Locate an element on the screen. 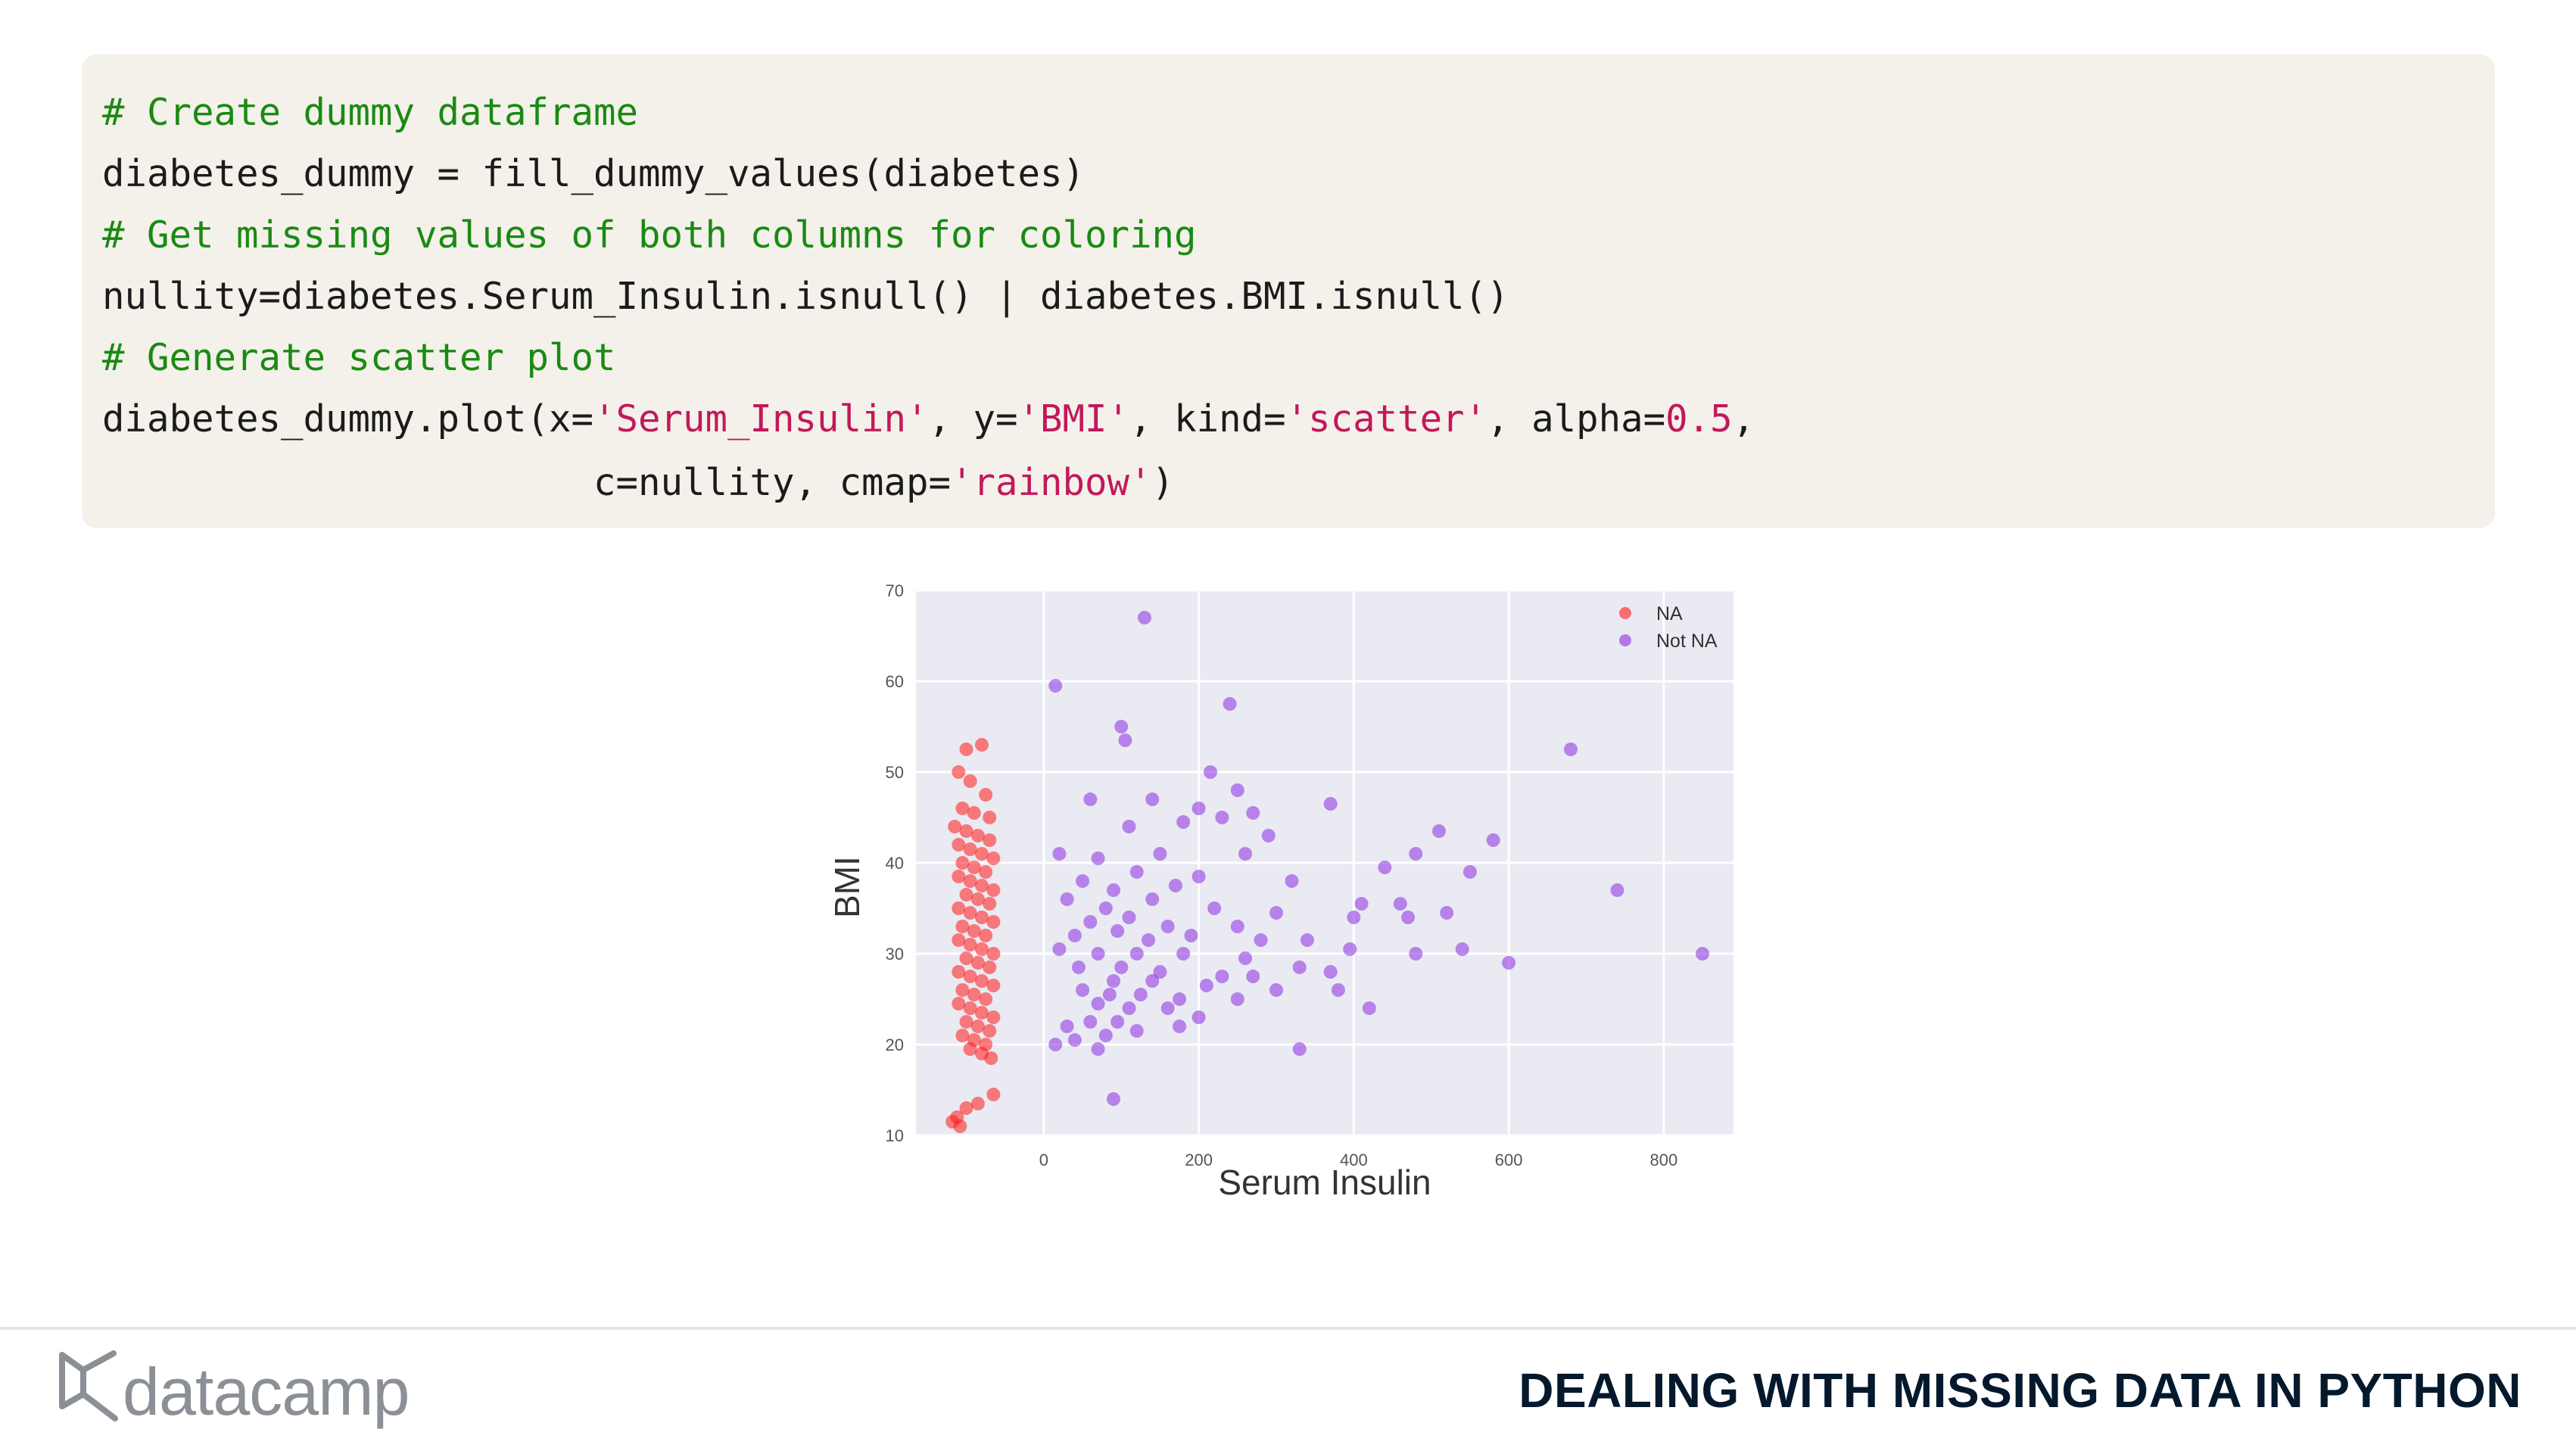 Image resolution: width=2576 pixels, height=1451 pixels. legend-na-marker is located at coordinates (1625, 613).